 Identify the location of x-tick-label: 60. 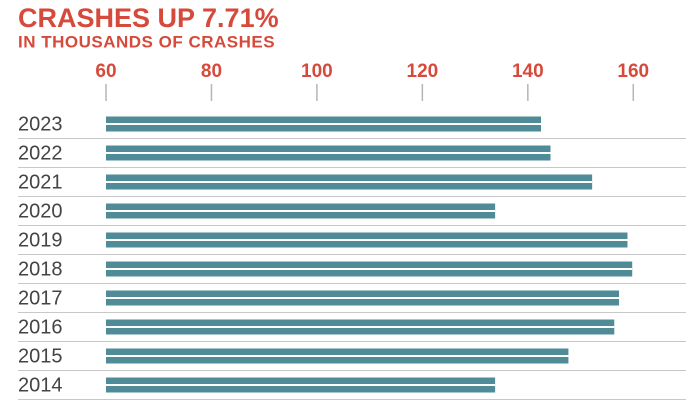
(105, 71).